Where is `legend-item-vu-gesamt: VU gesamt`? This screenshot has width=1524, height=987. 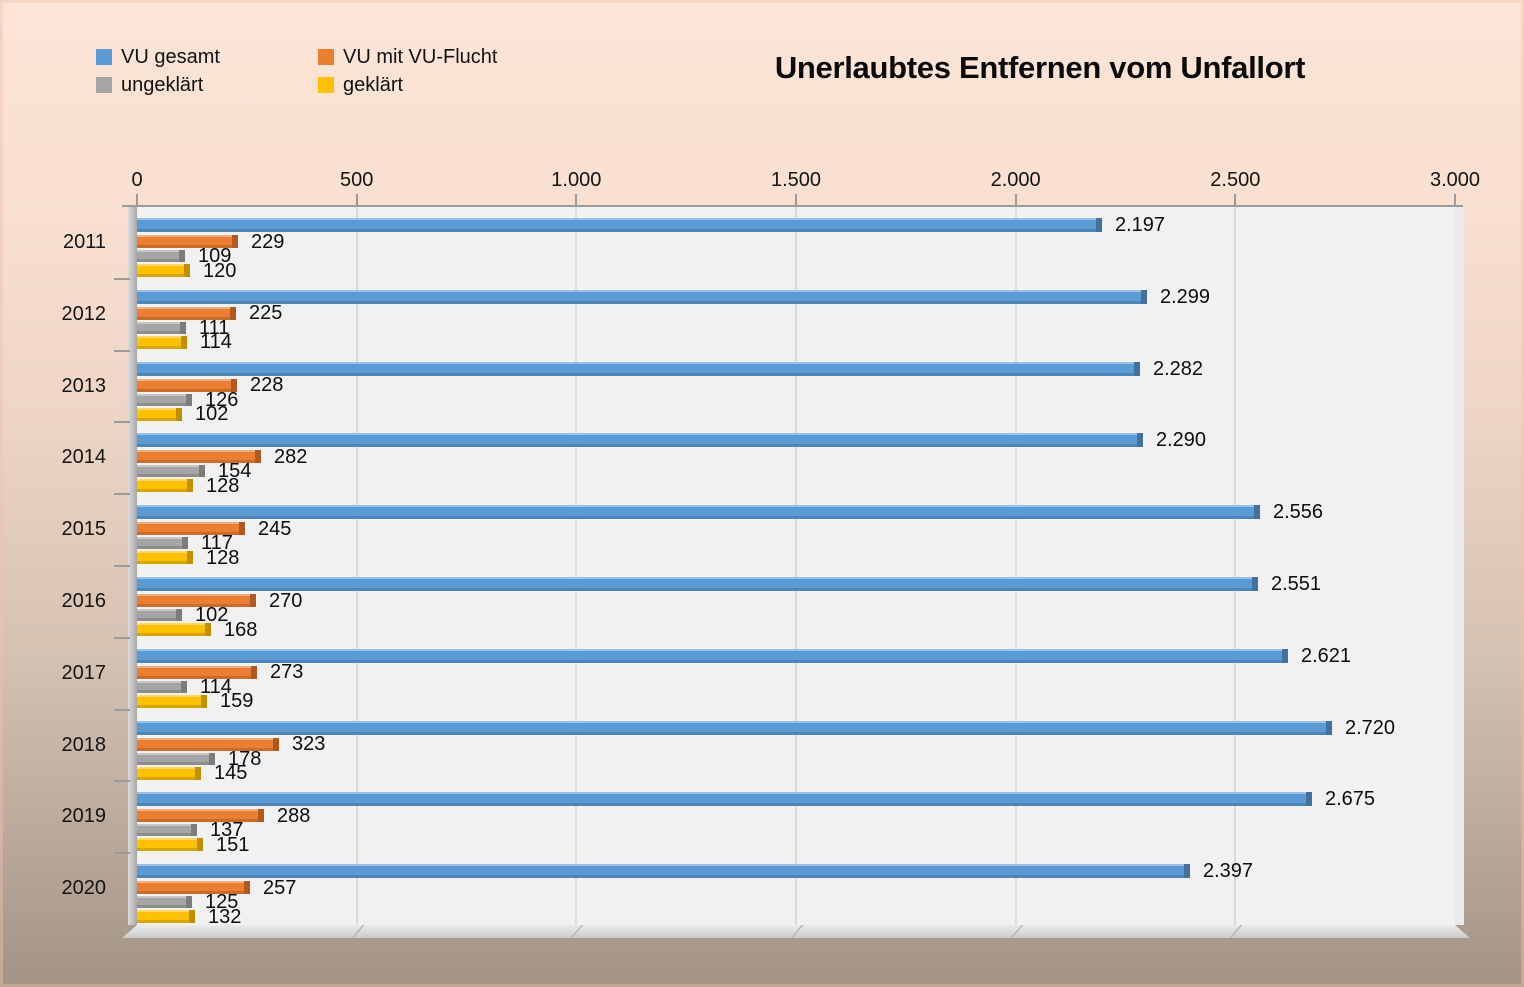
legend-item-vu-gesamt: VU gesamt is located at coordinates (158, 57).